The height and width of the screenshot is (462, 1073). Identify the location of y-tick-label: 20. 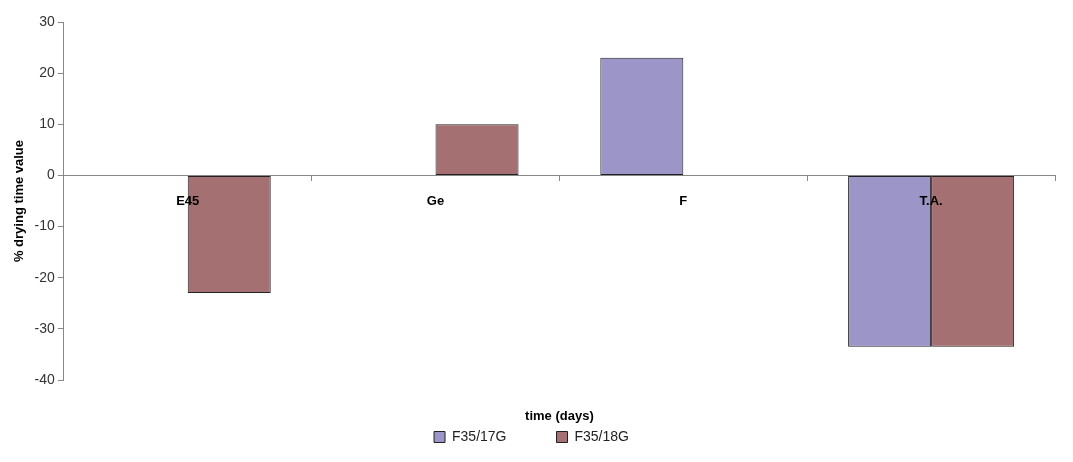
(47, 72).